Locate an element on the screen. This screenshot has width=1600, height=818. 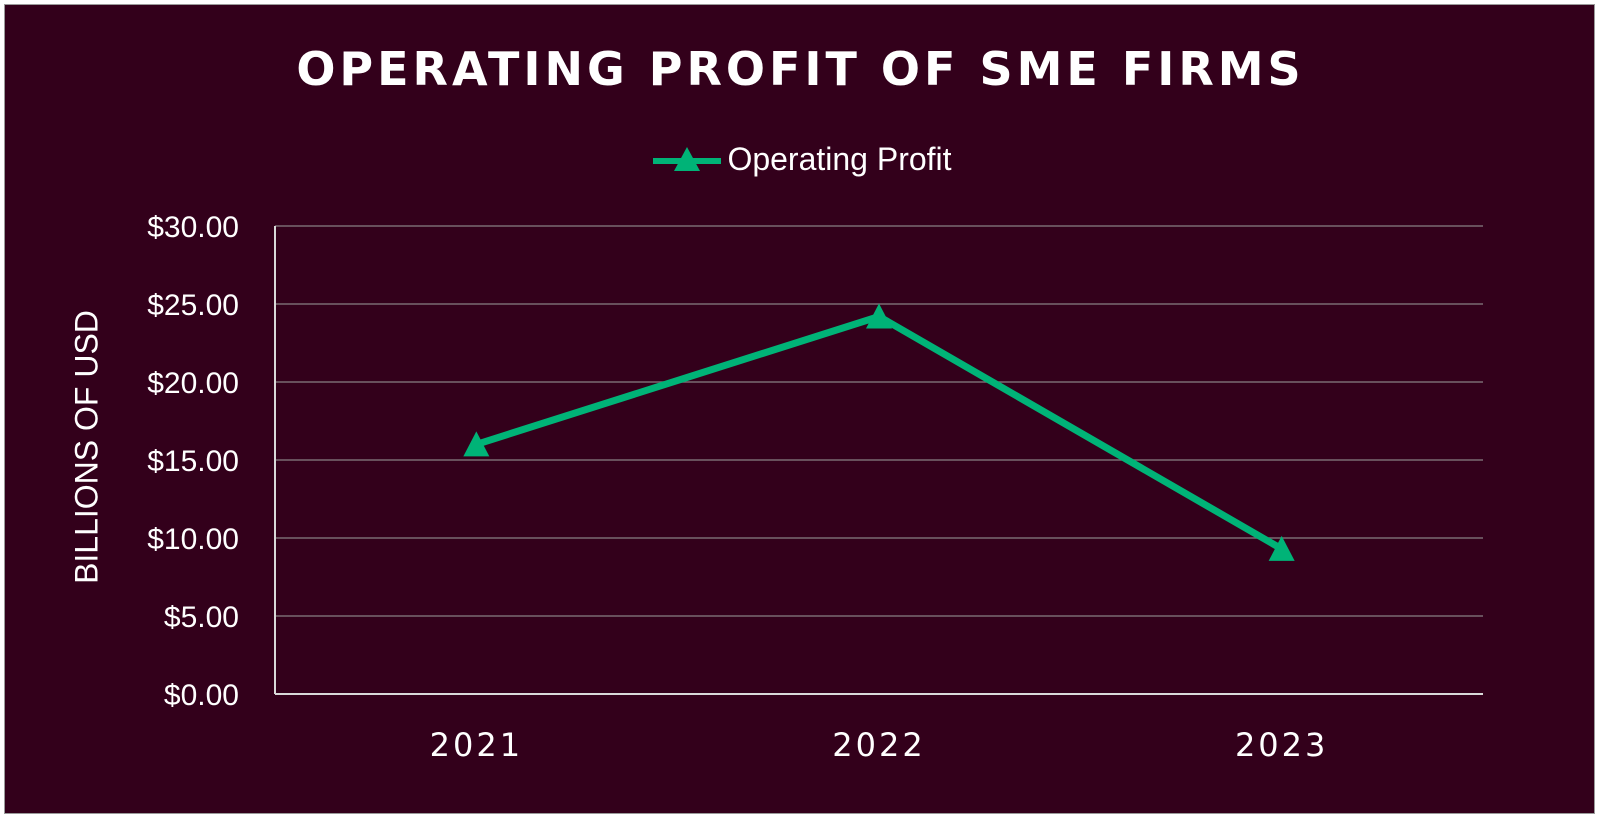
y-tick-label-1: $5.00 is located at coordinates (201, 617).